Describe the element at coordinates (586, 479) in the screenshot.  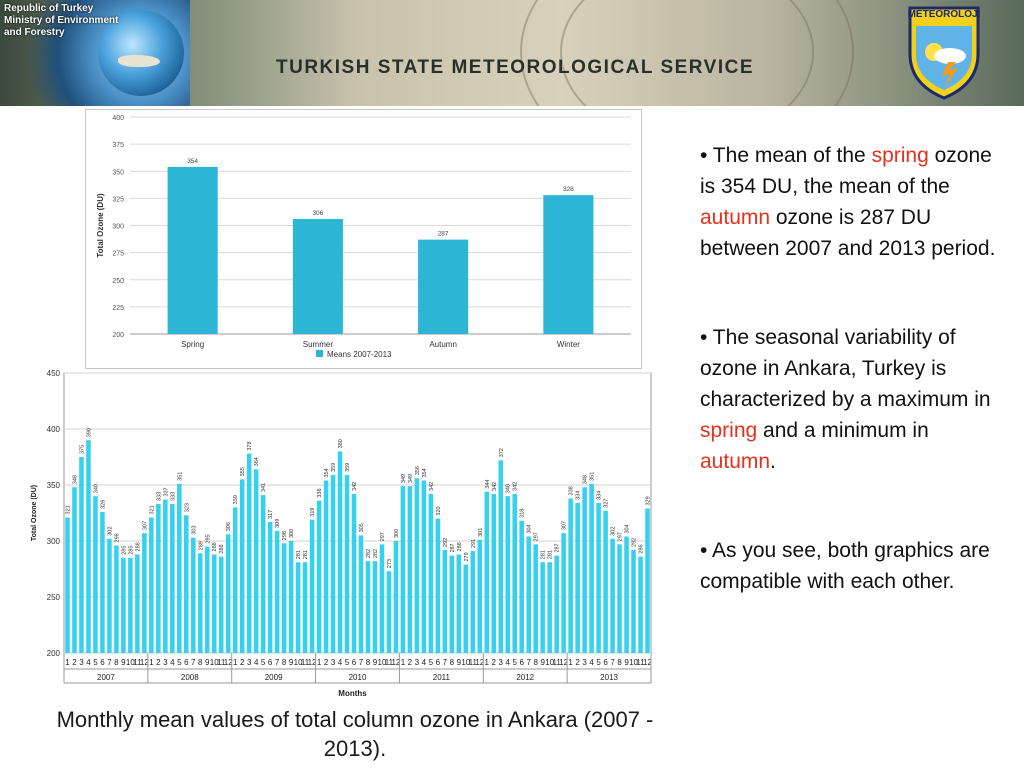
I see `bar-value-label: 348` at that location.